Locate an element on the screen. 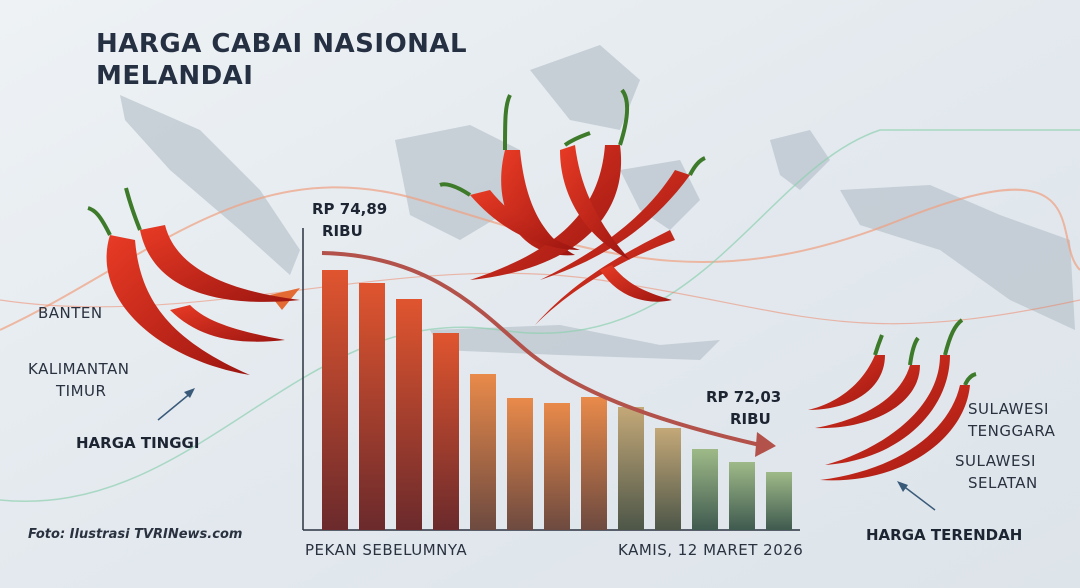  price-start-unit: RIBU is located at coordinates (342, 231).